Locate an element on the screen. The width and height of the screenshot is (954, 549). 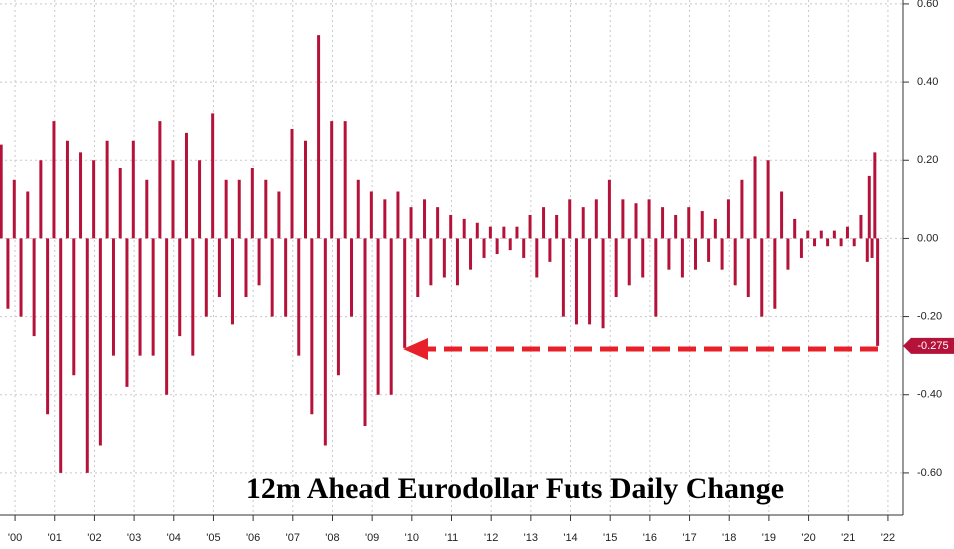
y-tick-label: -0.40 is located at coordinates (929, 395).